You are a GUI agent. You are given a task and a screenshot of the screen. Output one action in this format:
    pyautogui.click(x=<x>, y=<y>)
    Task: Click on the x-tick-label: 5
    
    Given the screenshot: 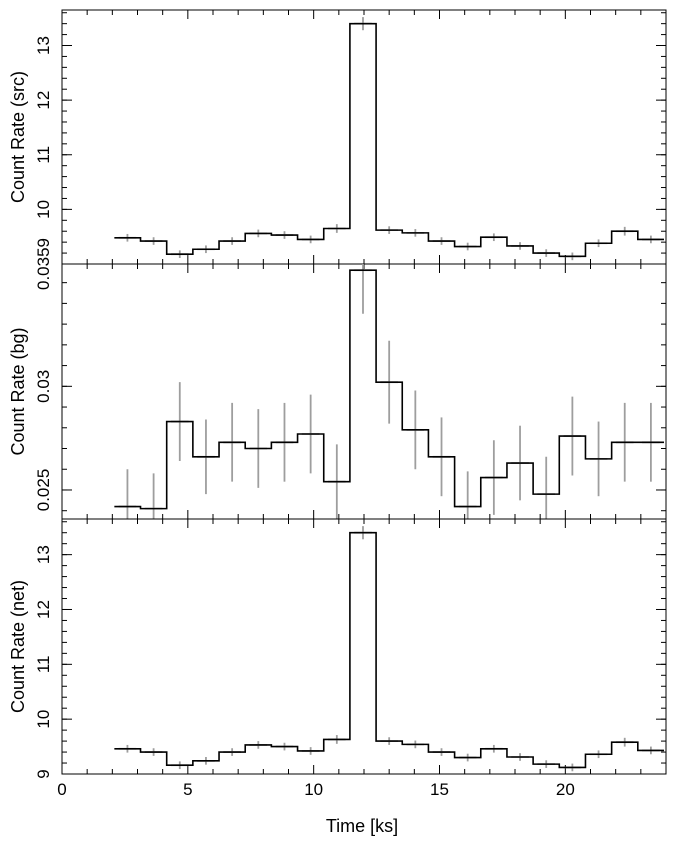 What is the action you would take?
    pyautogui.click(x=187, y=789)
    